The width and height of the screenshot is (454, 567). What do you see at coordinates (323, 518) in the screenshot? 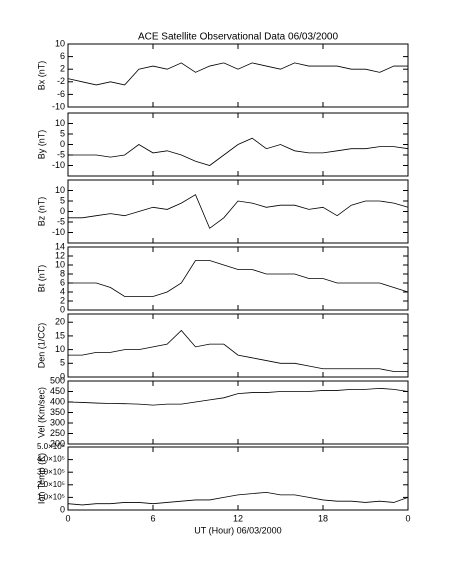
I see `x-tick-label: 18` at bounding box center [323, 518].